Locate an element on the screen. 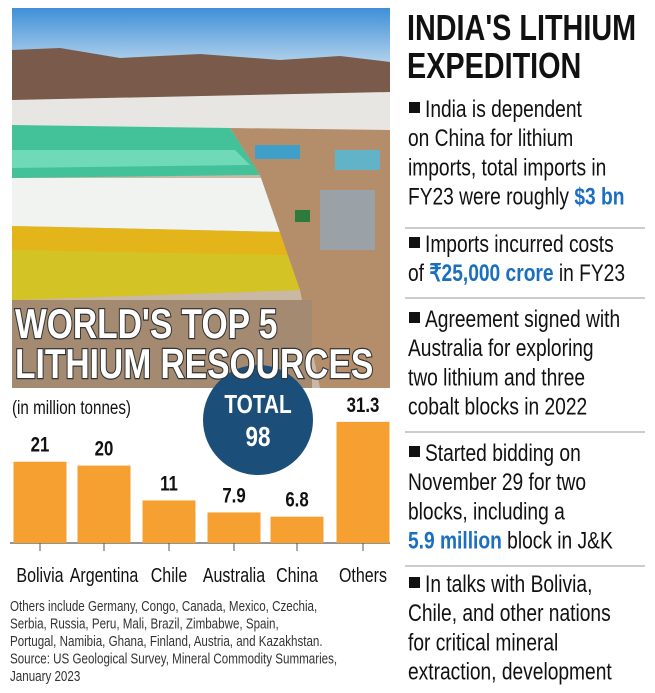 The image size is (655, 693). category-label: Bolivia is located at coordinates (40, 575).